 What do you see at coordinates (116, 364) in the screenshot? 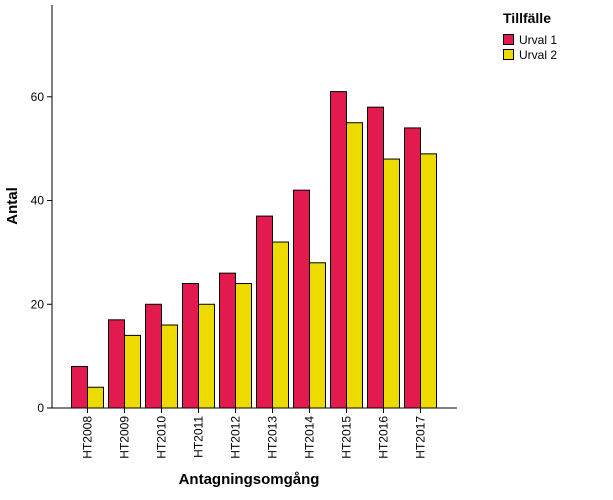
I see `bar-urval-1-ht2009` at bounding box center [116, 364].